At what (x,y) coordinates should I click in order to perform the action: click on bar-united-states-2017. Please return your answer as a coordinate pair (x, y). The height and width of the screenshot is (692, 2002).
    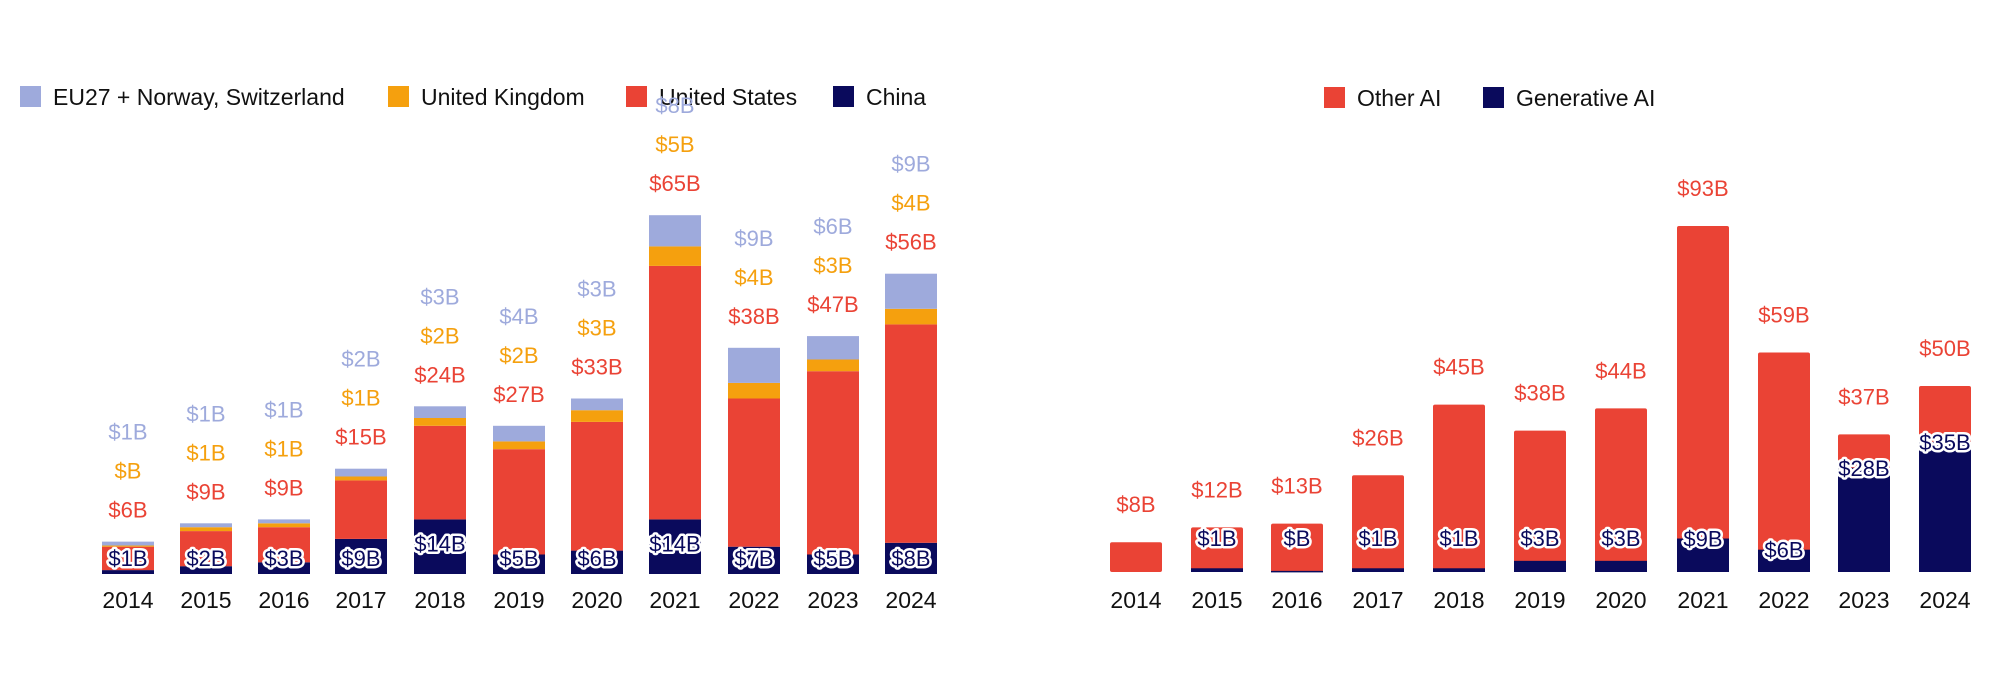
    Looking at the image, I should click on (361, 509).